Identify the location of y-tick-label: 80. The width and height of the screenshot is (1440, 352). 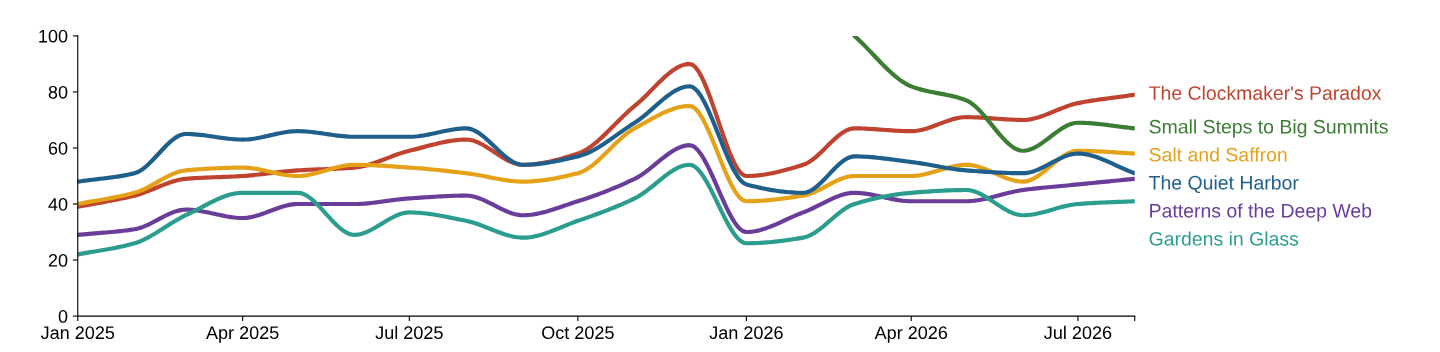
(58, 92).